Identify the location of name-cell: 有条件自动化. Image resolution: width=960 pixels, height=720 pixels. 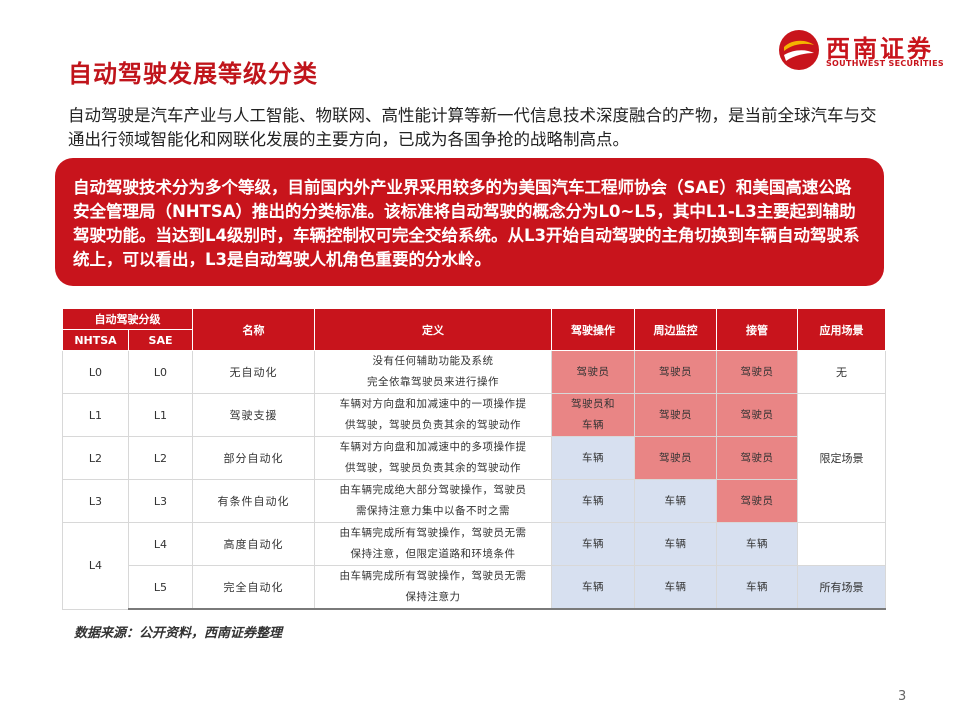
(253, 501).